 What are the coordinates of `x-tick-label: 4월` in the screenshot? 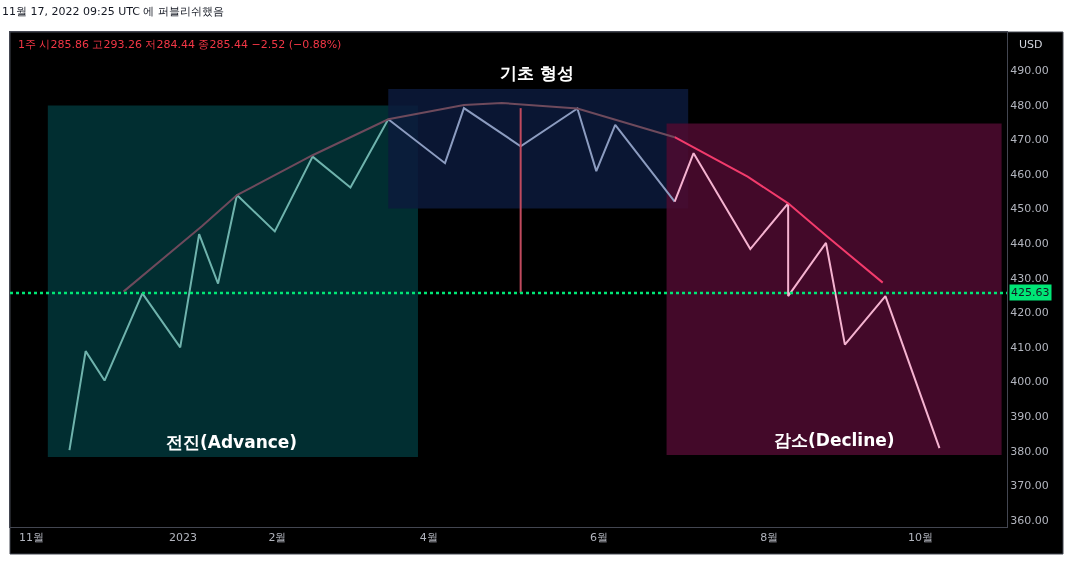 It's located at (428, 538).